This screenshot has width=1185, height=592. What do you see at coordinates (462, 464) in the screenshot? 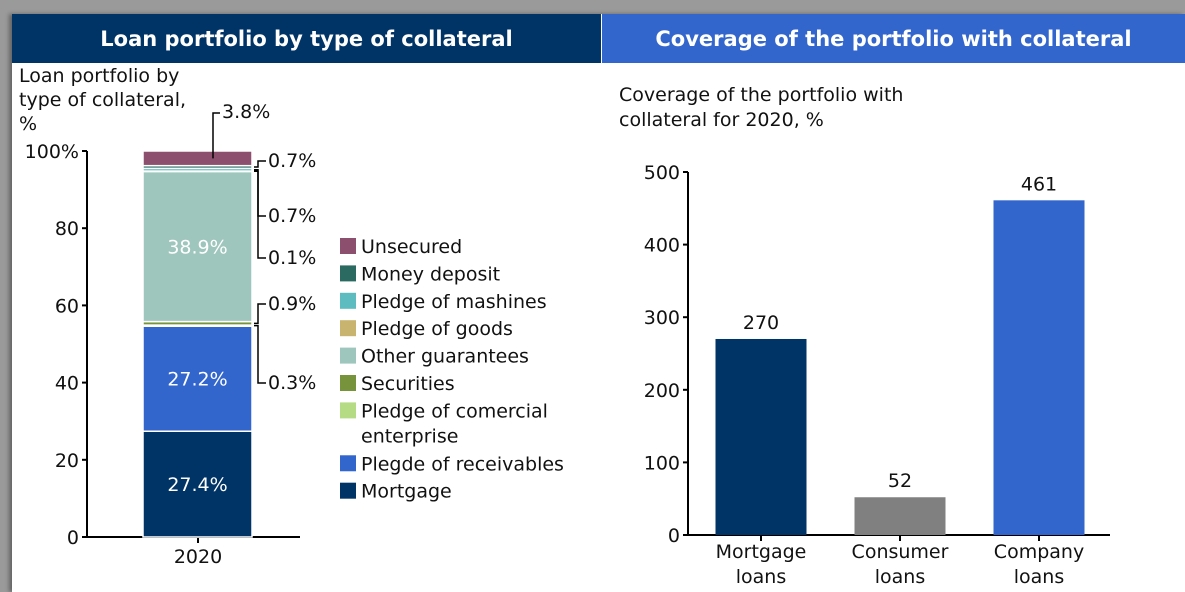
I see `legend-label: Plegde of receivables` at bounding box center [462, 464].